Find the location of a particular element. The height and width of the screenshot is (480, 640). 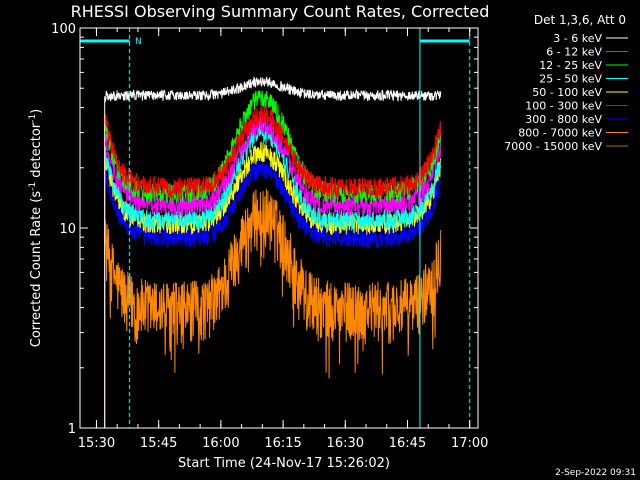

legend-label: 12 - 25 keV is located at coordinates (570, 65).